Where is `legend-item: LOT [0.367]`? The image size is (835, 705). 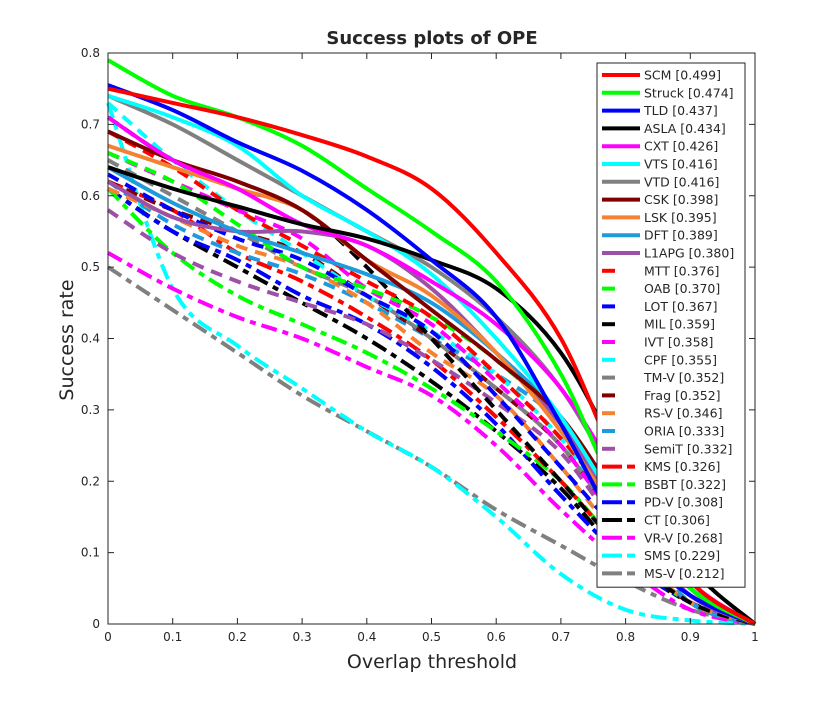 legend-item: LOT [0.367] is located at coordinates (660, 306).